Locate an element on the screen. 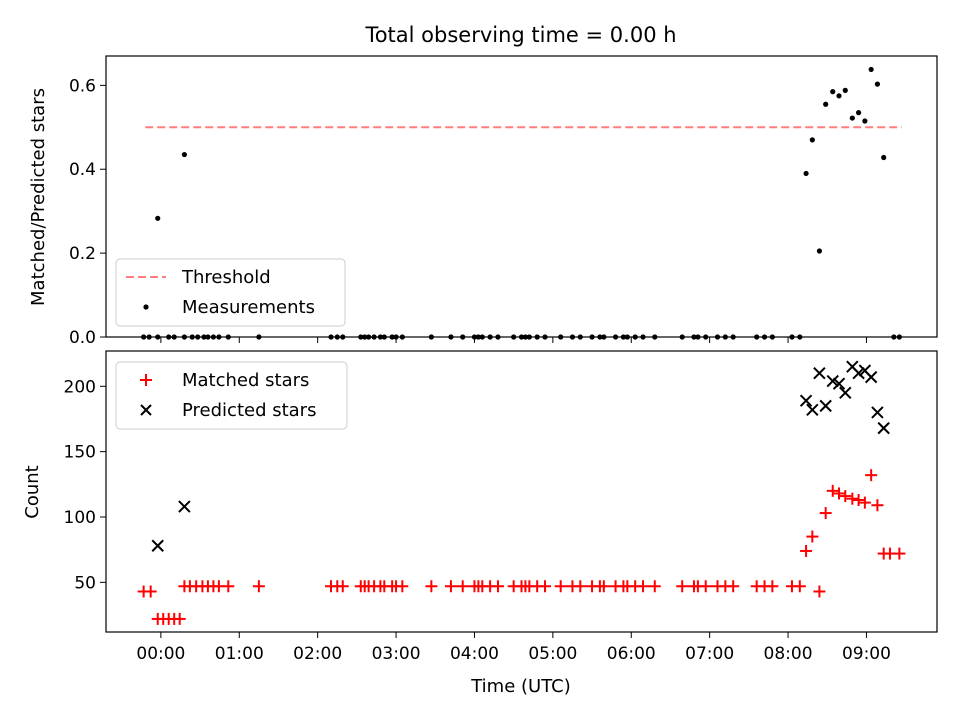 This screenshot has width=960, height=720. x-tick-label: 03:00 is located at coordinates (396, 654).